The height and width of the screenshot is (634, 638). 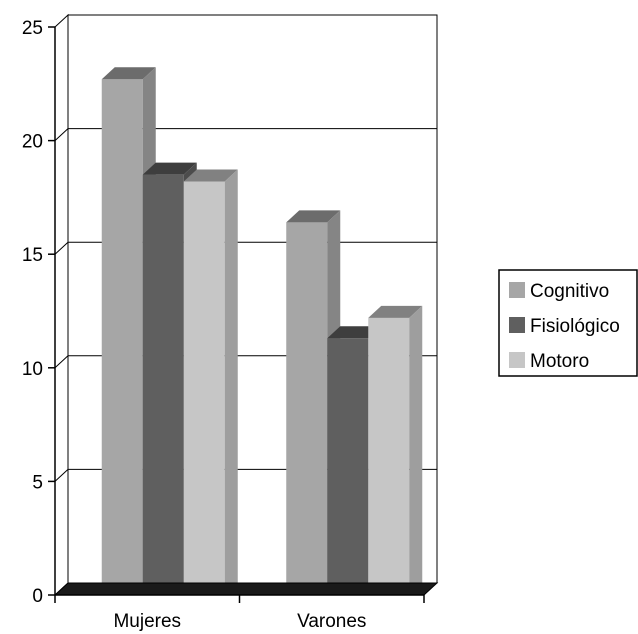 What do you see at coordinates (32, 312) in the screenshot?
I see `y-axis-tick-labels: 0 5 10 15 20 25` at bounding box center [32, 312].